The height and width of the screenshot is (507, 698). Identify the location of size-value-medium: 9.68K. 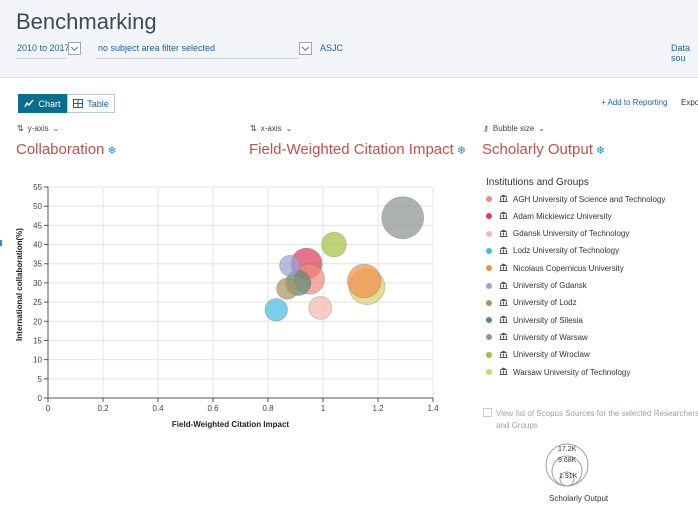
(567, 460).